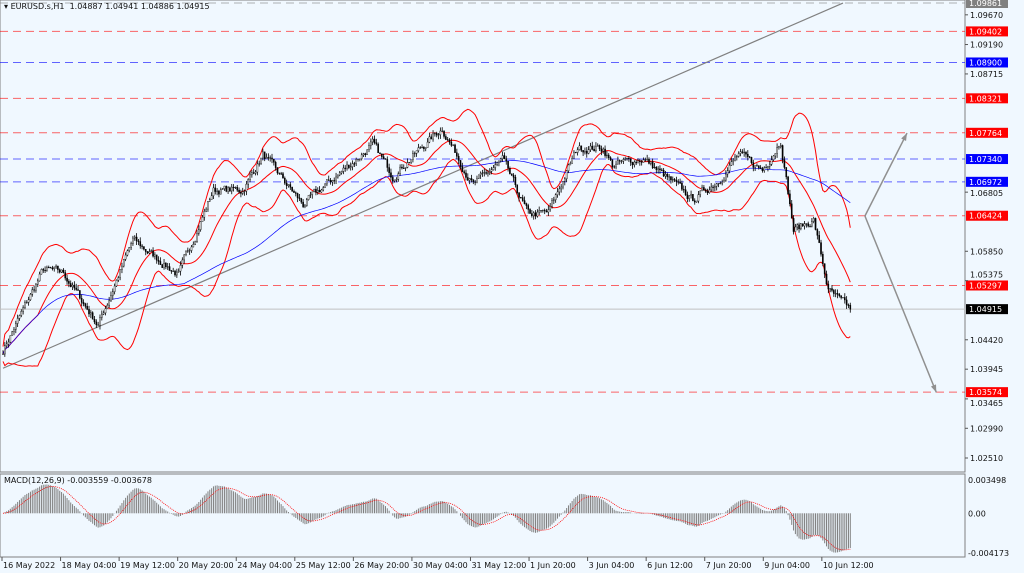 This screenshot has height=573, width=1024. Describe the element at coordinates (985, 31) in the screenshot. I see `level-label: 1.09402` at that location.